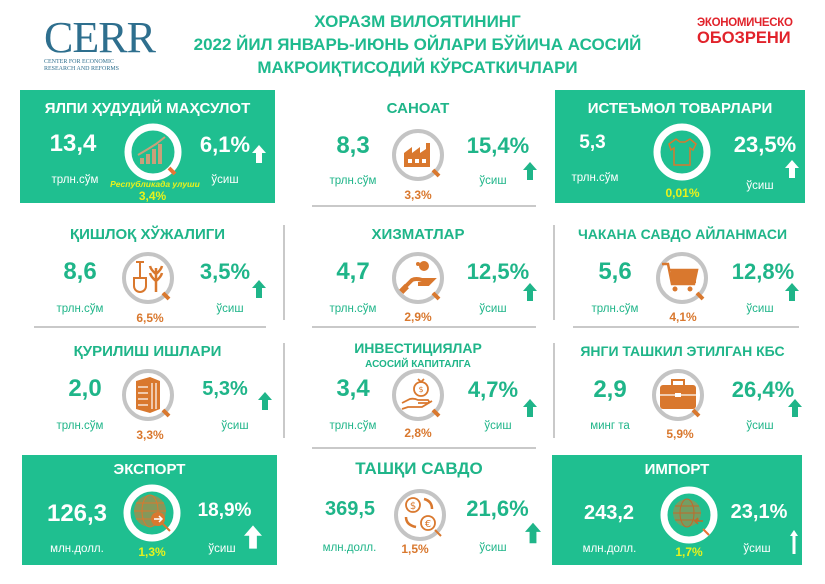 The height and width of the screenshot is (584, 825). What do you see at coordinates (353, 145) in the screenshot?
I see `card-value: 8,3` at bounding box center [353, 145].